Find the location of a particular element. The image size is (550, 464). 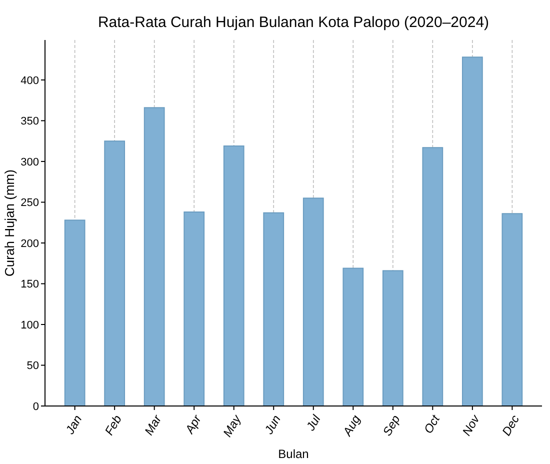

y-tick-label: 300 is located at coordinates (29, 162).